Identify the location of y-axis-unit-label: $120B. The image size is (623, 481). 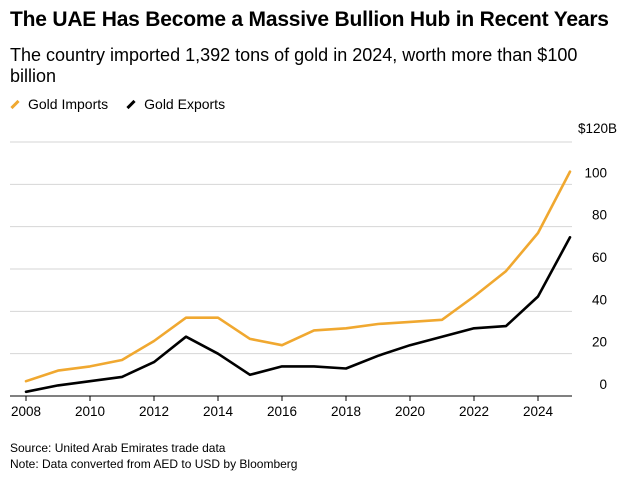
(597, 128).